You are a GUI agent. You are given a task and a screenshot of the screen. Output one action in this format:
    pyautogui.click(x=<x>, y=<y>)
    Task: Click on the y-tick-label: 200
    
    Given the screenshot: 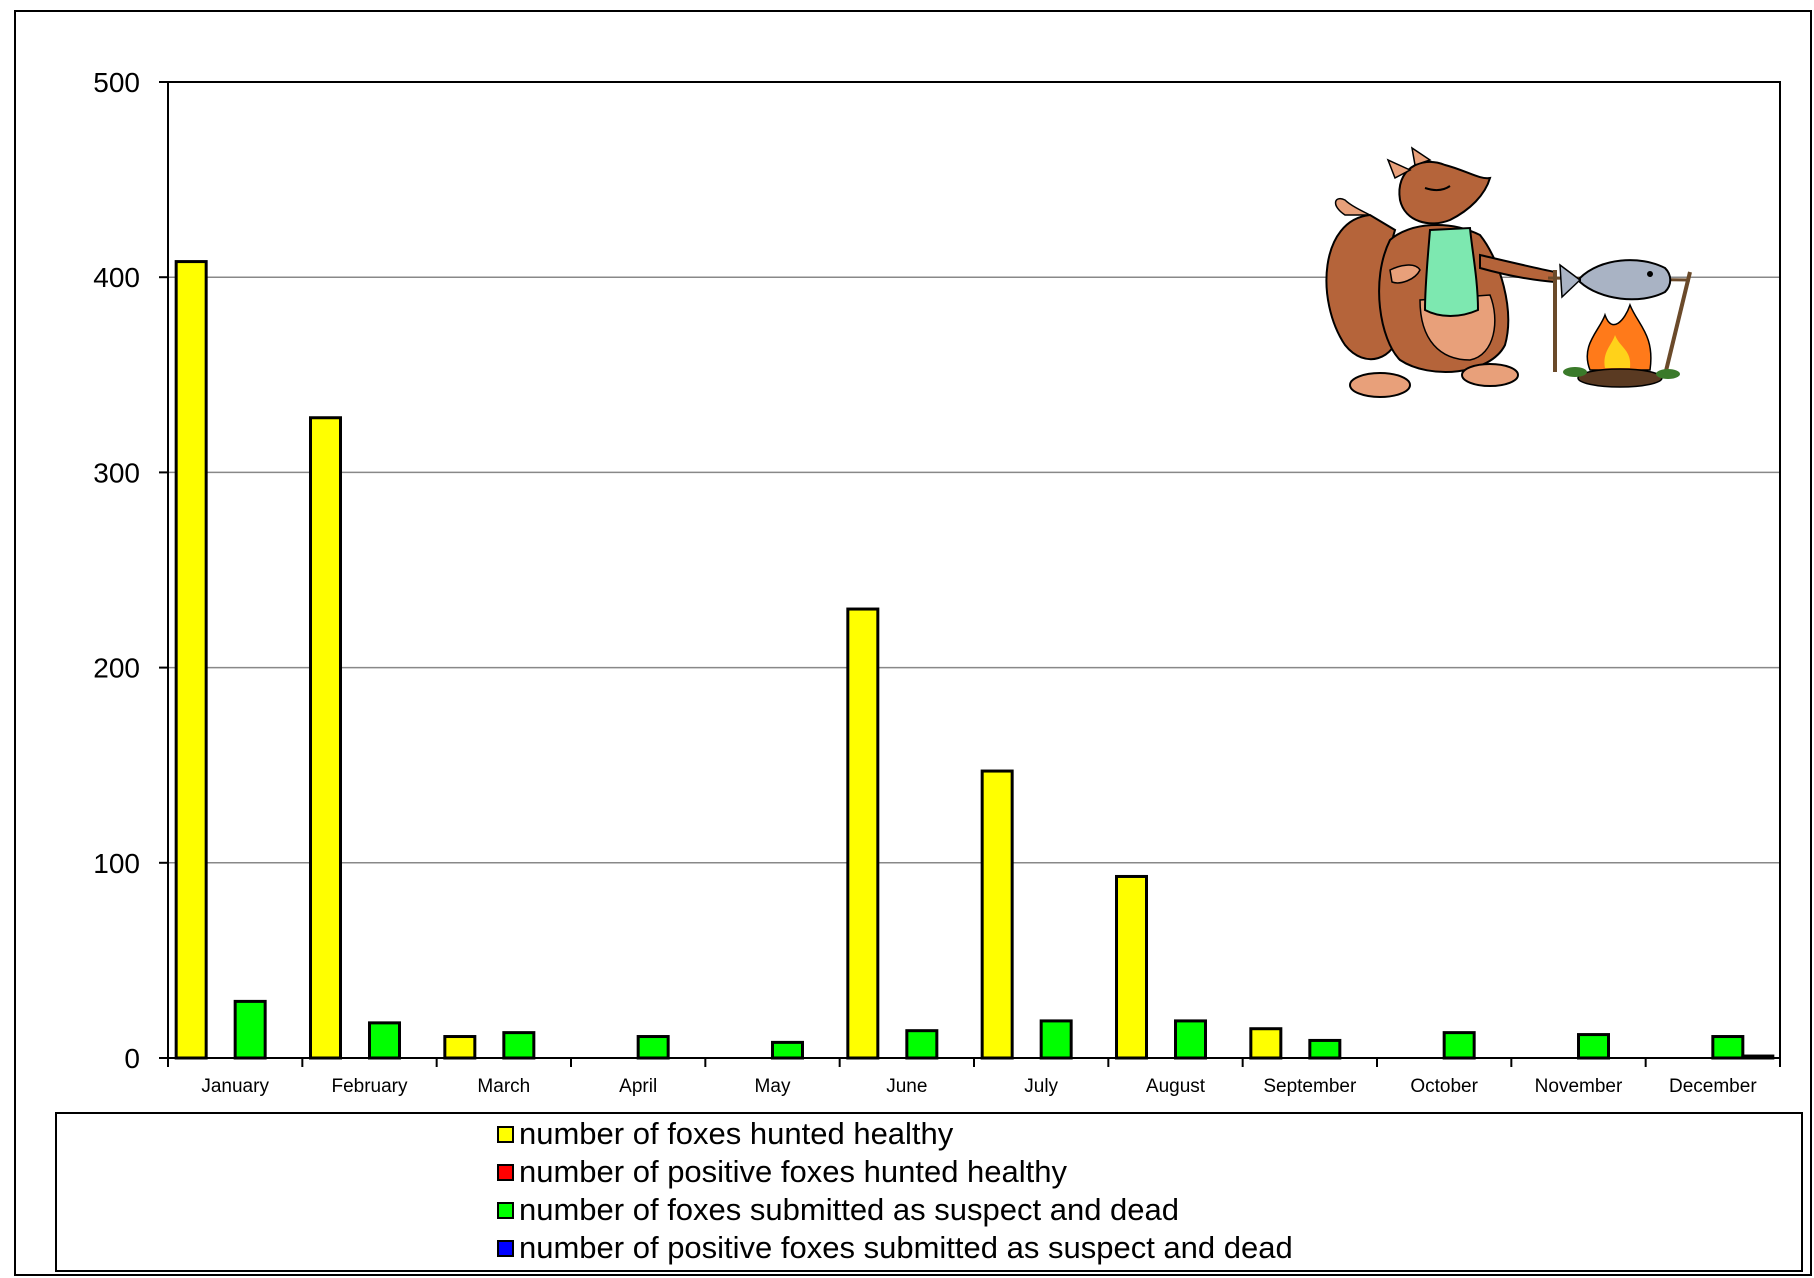 What is the action you would take?
    pyautogui.click(x=116, y=668)
    